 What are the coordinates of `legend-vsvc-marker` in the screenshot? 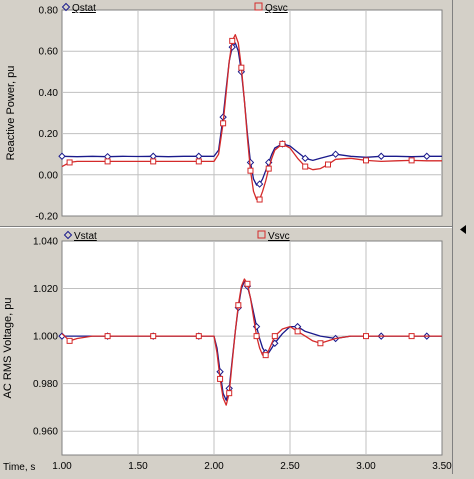 It's located at (261, 234).